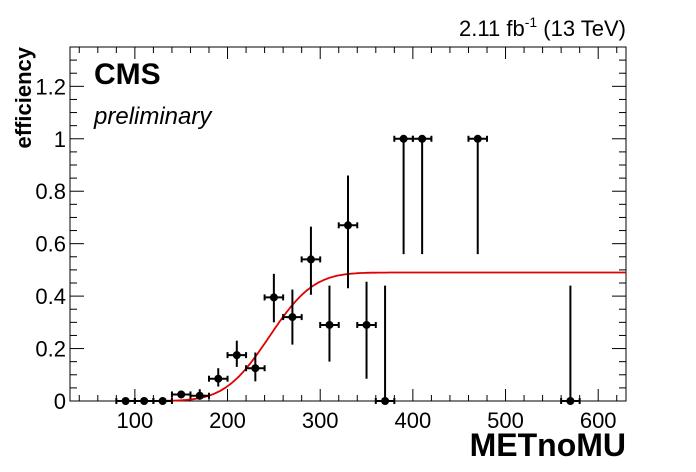 Image resolution: width=696 pixels, height=472 pixels. I want to click on x-tick-label: 200, so click(227, 420).